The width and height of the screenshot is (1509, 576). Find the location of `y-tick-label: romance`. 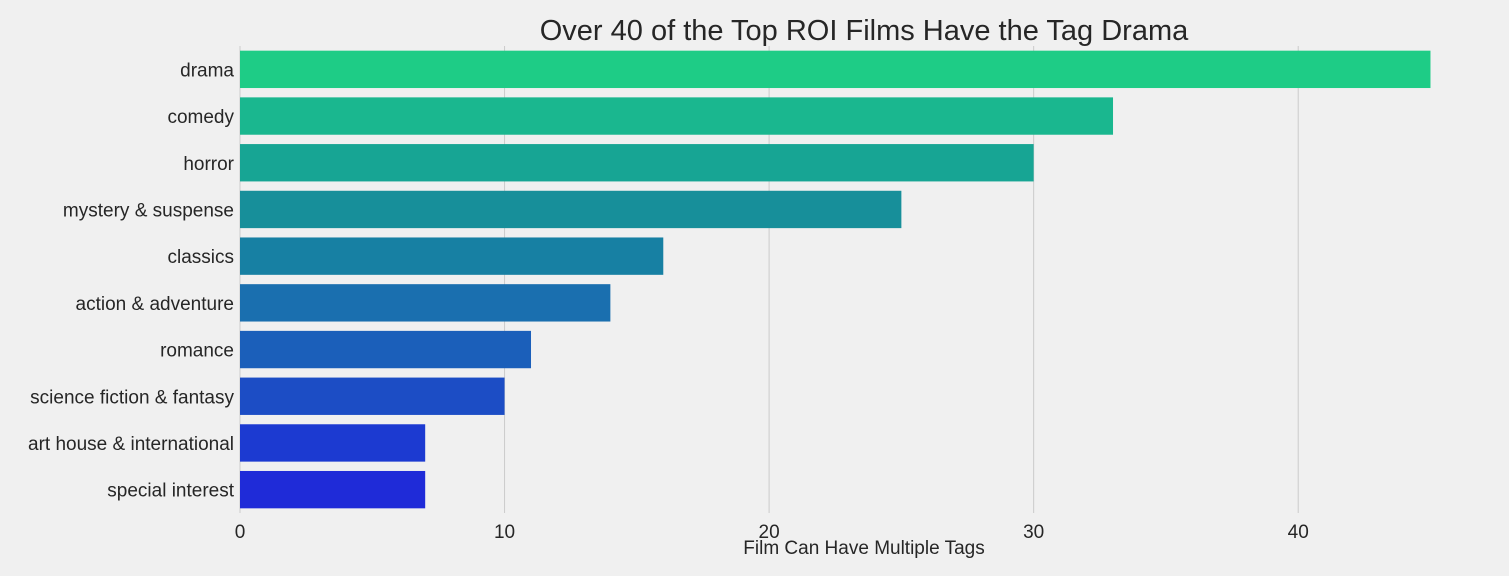

y-tick-label: romance is located at coordinates (197, 351).